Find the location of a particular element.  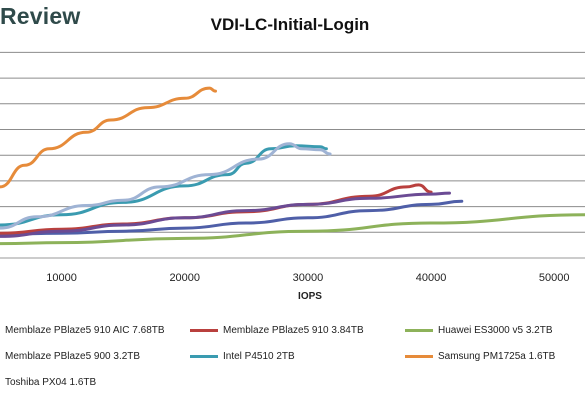

legend-item: Memblaze PBlaze5 910 3.84TB is located at coordinates (277, 330).